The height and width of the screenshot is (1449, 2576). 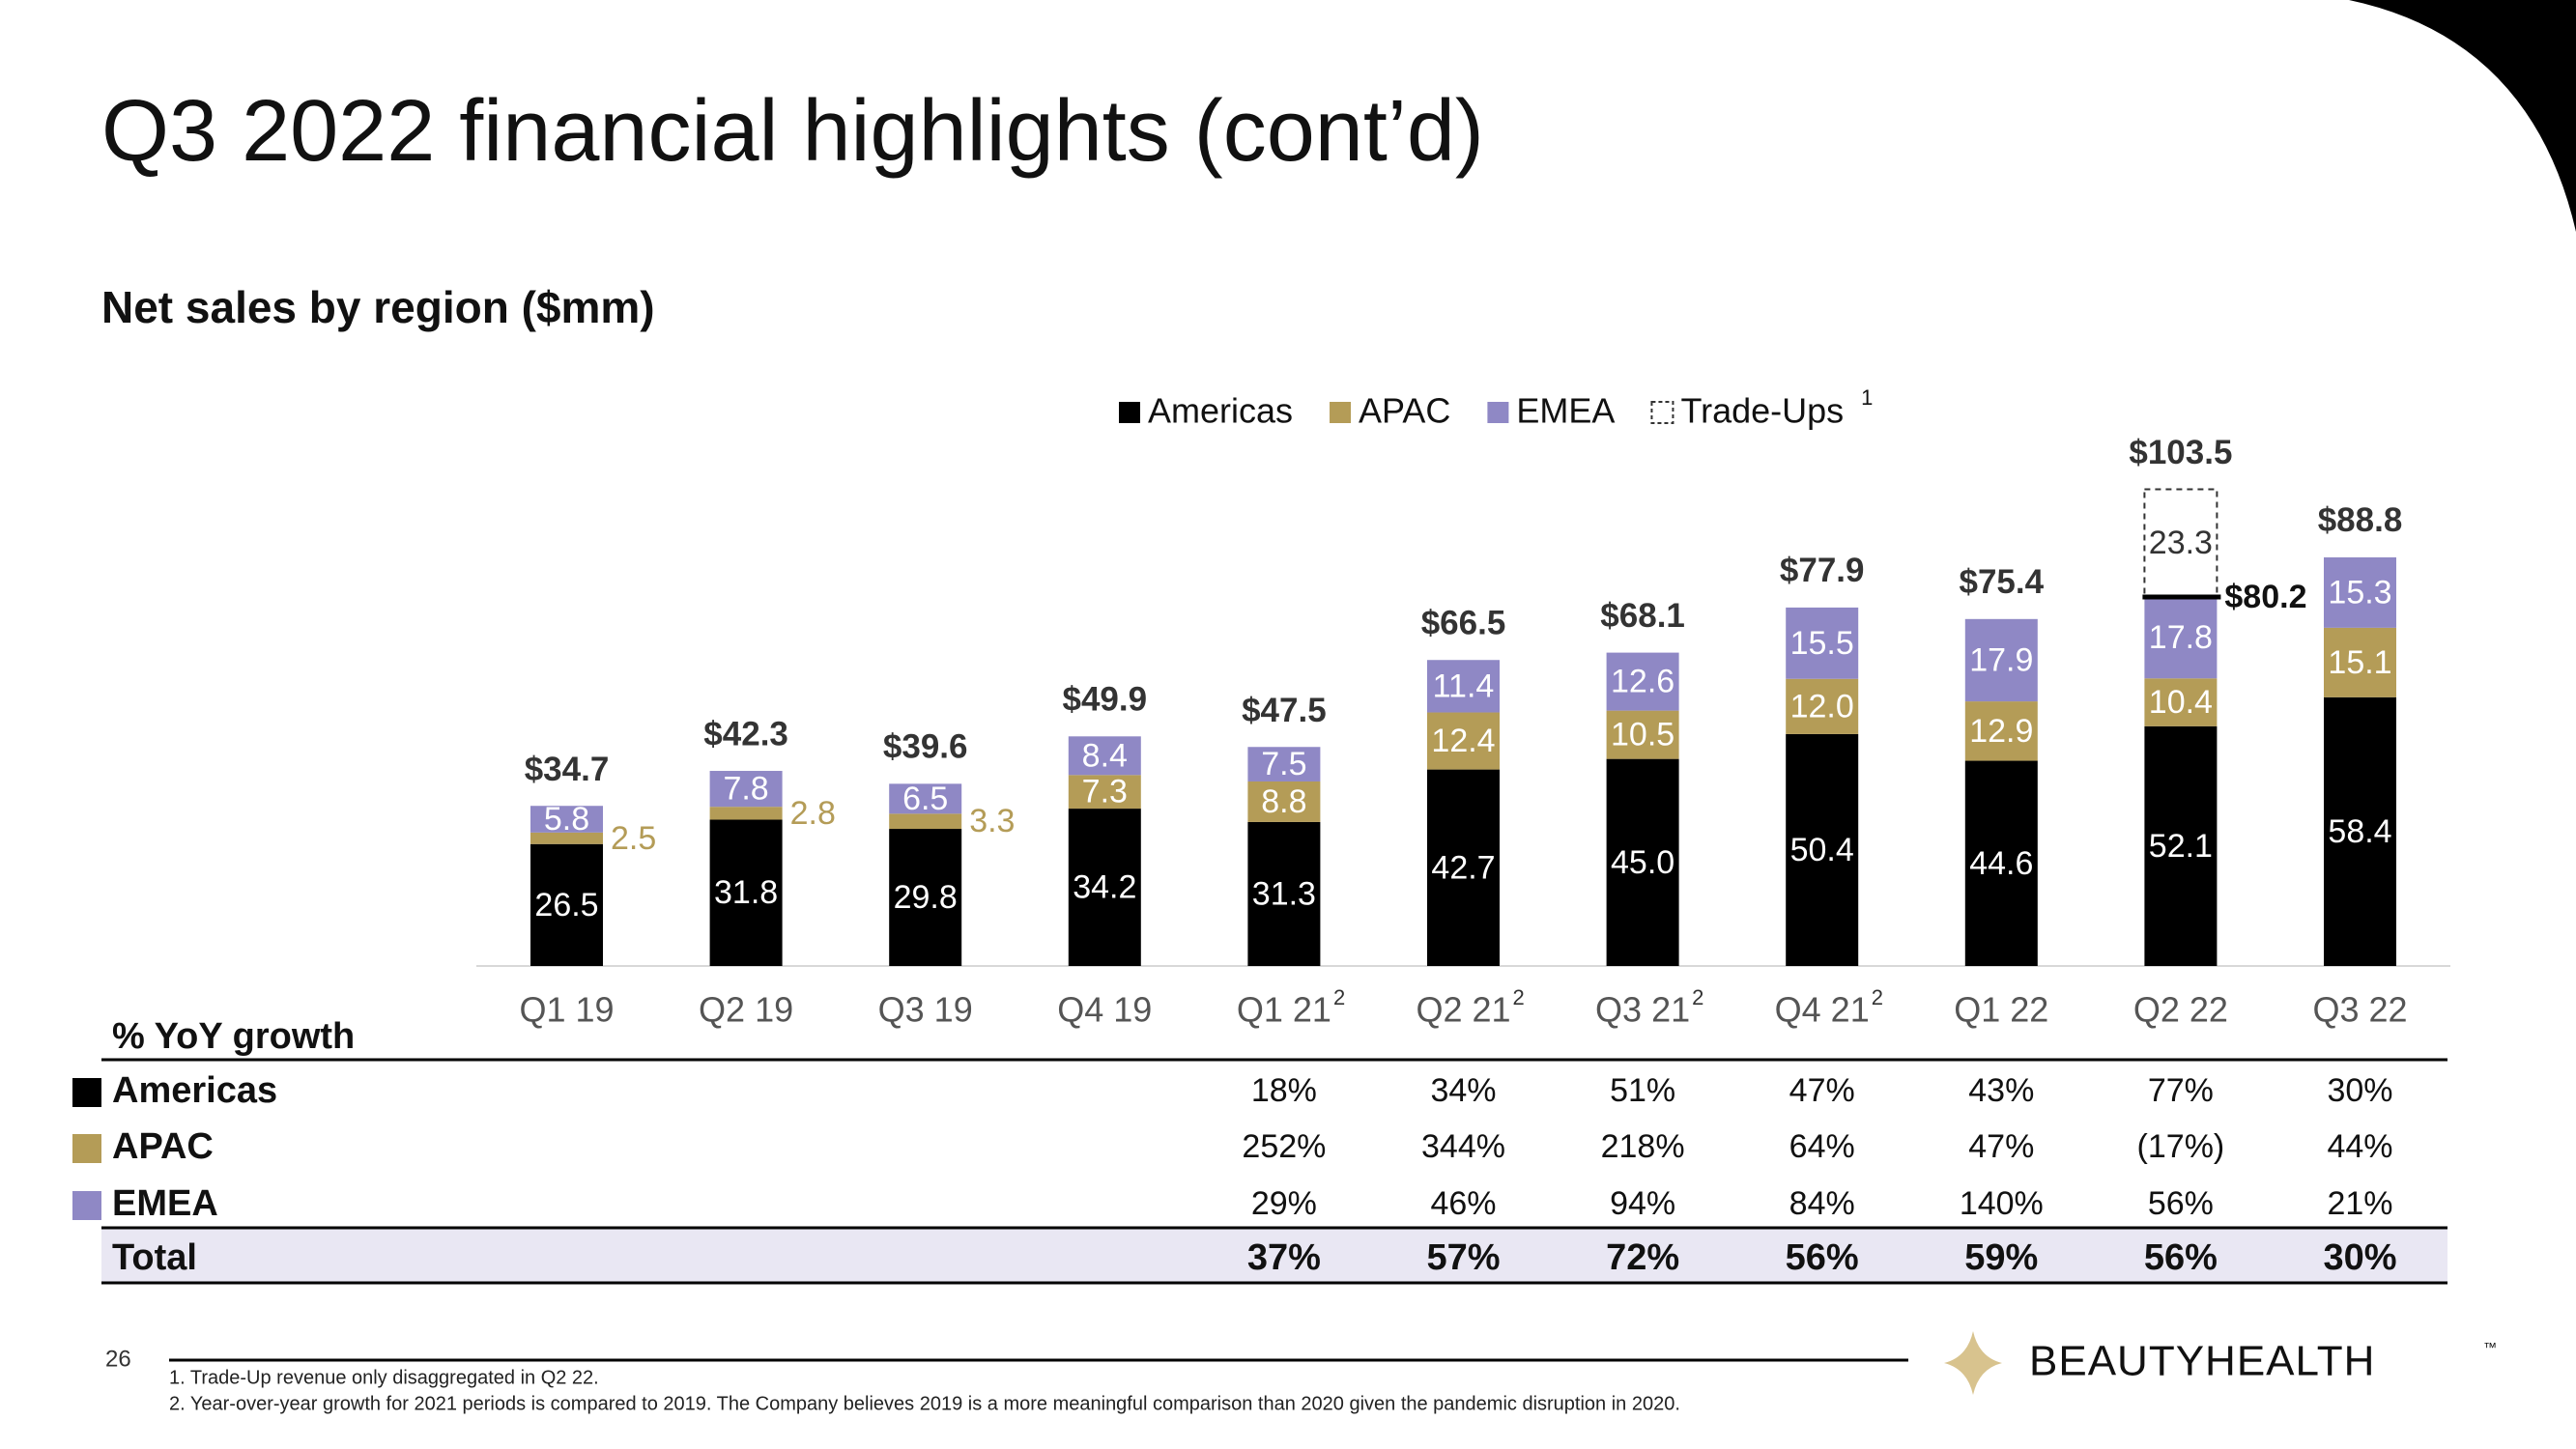 I want to click on corner-shape, so click(x=2462, y=116).